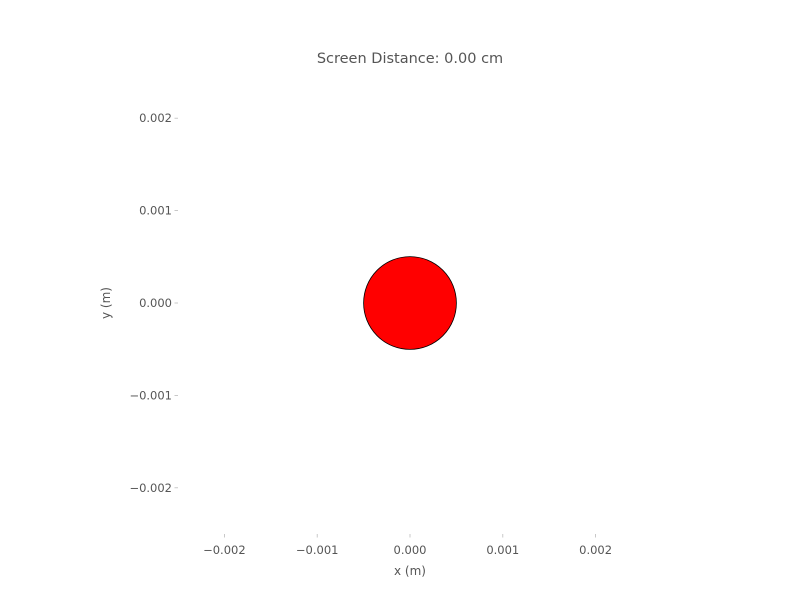 This screenshot has height=604, width=800. Describe the element at coordinates (595, 550) in the screenshot. I see `x-tick-label: 0.002` at that location.